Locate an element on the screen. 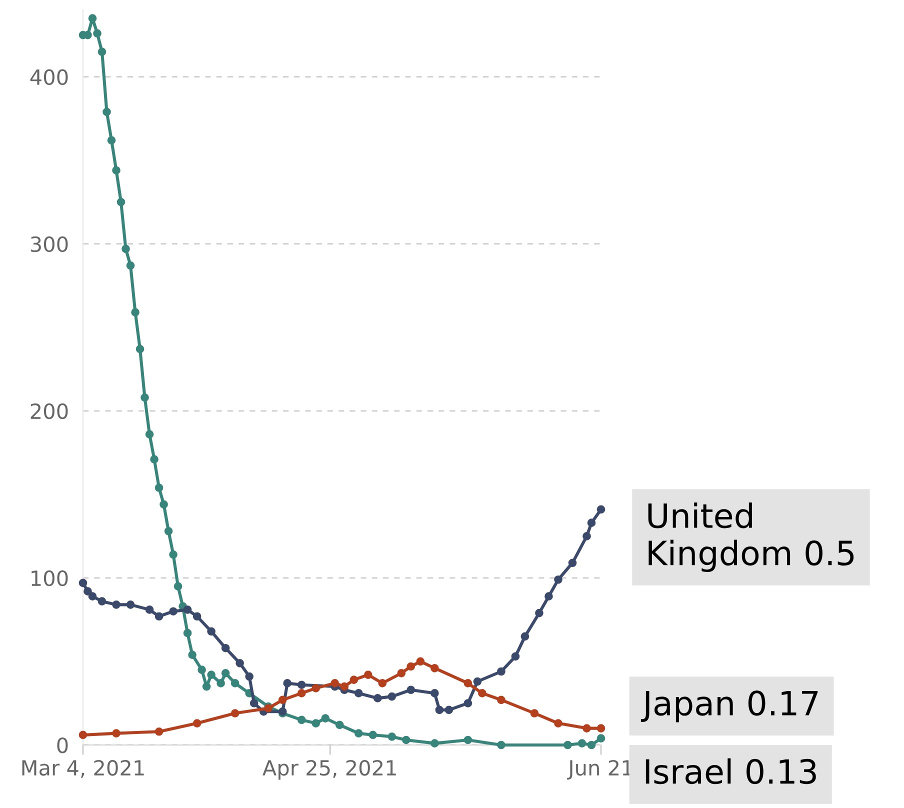 The width and height of the screenshot is (904, 808). annotation: United Kingdom 0.5 is located at coordinates (751, 537).